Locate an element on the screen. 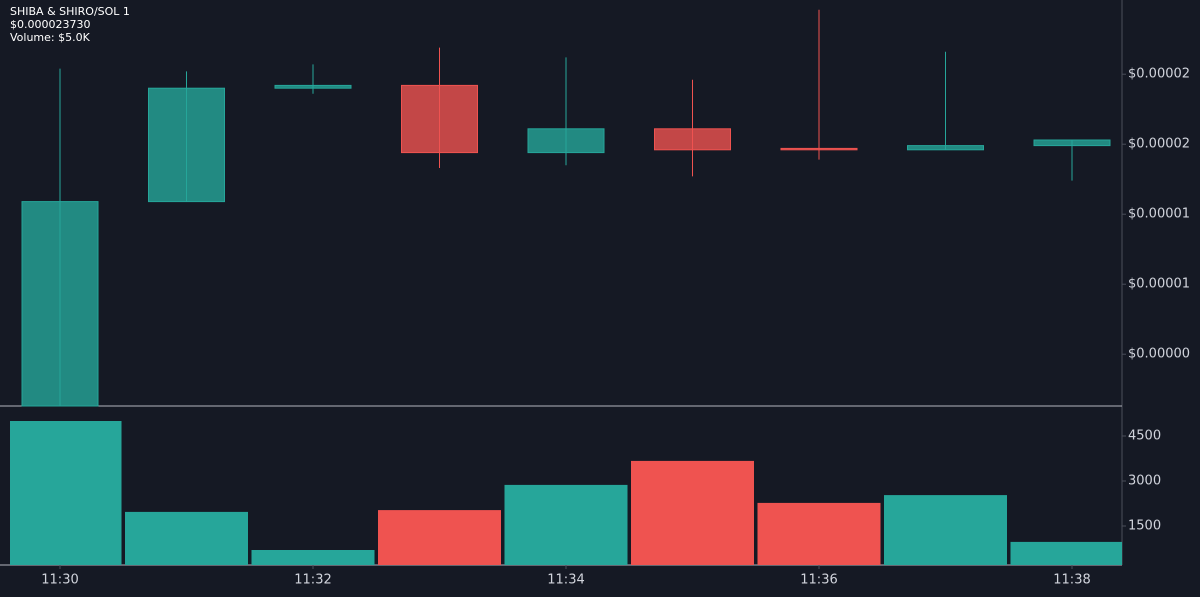  chart-title: SHIBA & SHIRO/SOL 1 is located at coordinates (70, 11).